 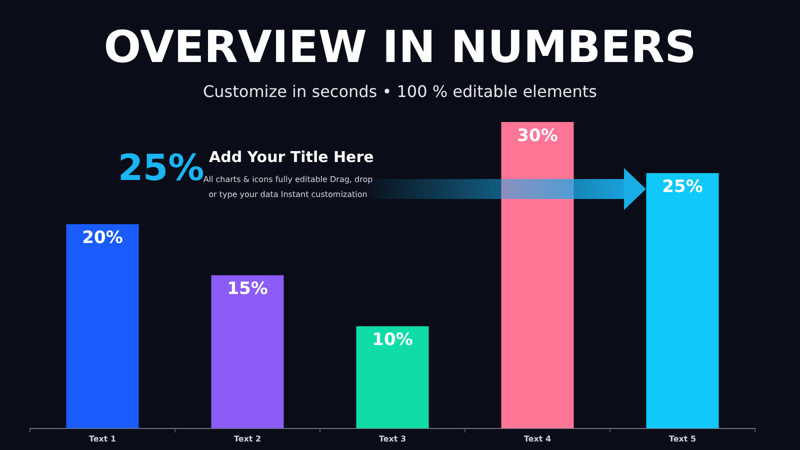 I want to click on annotation: 25%, so click(x=161, y=168).